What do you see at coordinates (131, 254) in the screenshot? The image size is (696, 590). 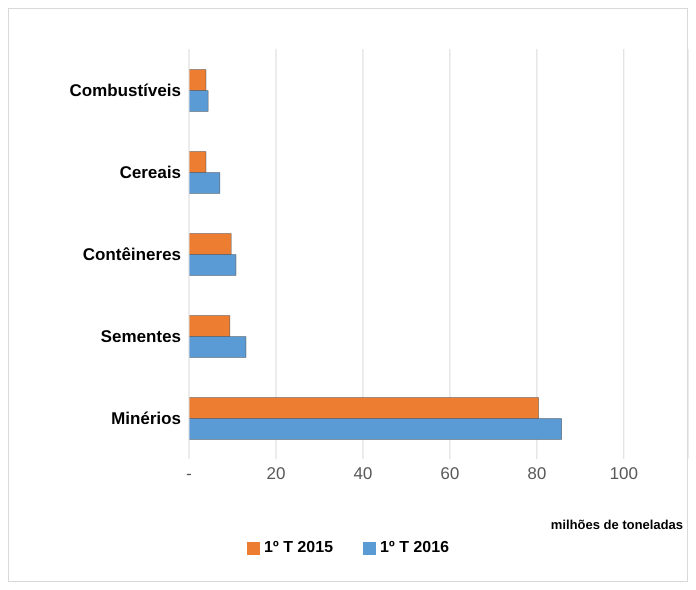 I see `y-tick-label: Contêineres` at bounding box center [131, 254].